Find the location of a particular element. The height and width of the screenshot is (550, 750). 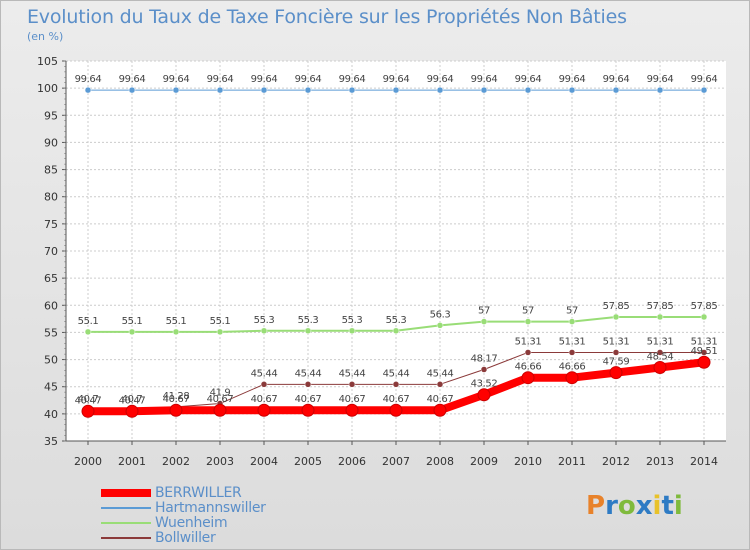

legend-item-bollwiller: Bollwiller is located at coordinates (231, 538).